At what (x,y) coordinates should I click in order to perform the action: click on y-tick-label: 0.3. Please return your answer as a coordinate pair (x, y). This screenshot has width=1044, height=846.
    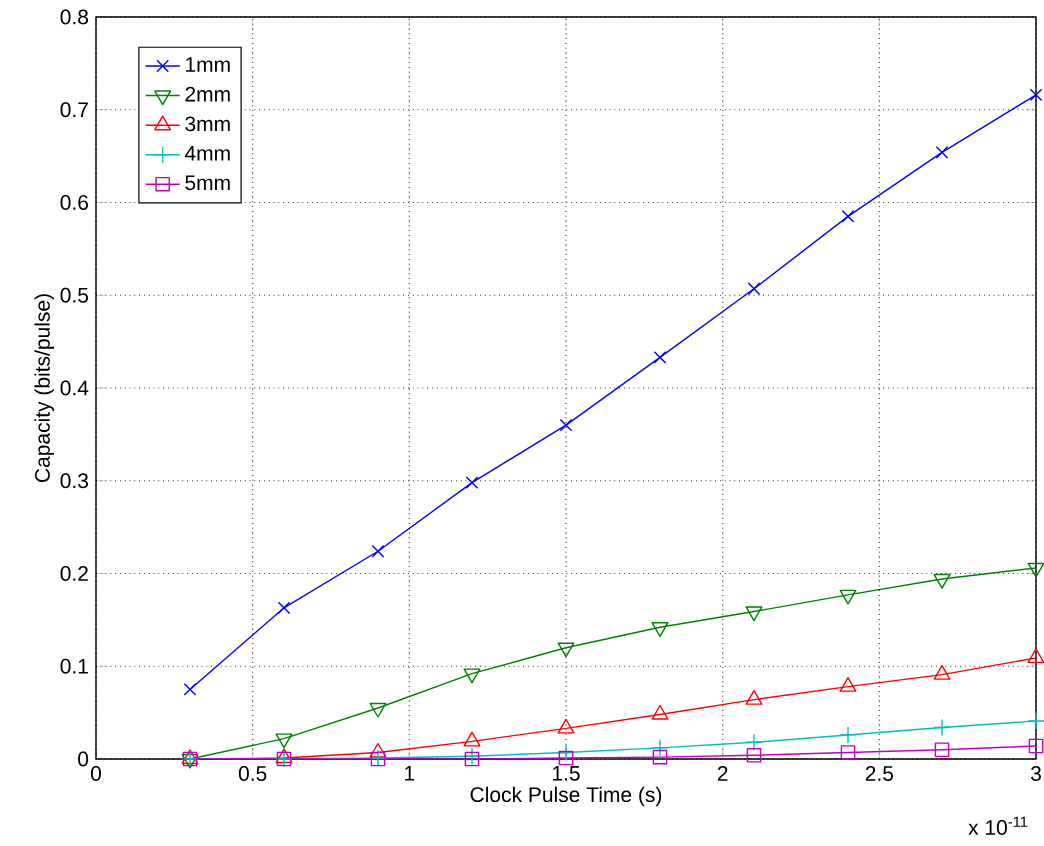
    Looking at the image, I should click on (74, 481).